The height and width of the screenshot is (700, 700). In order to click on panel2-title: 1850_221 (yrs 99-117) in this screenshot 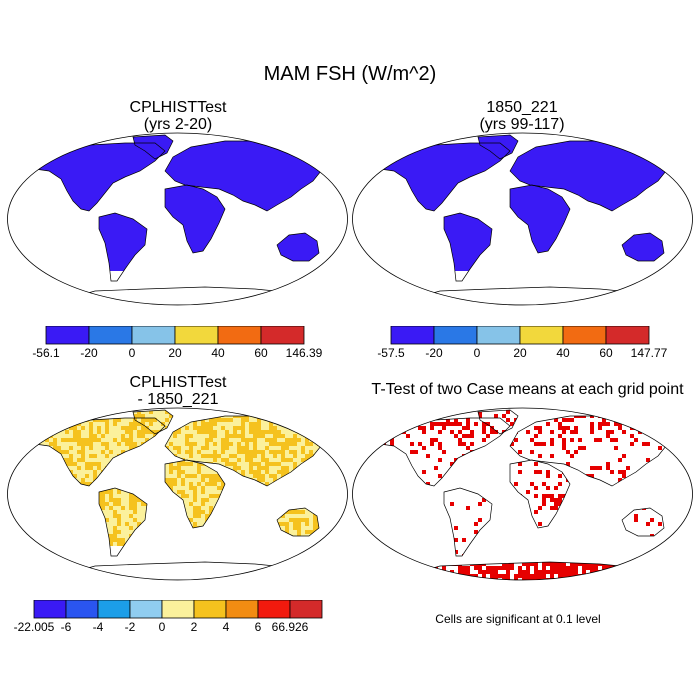, I will do `click(522, 116)`.